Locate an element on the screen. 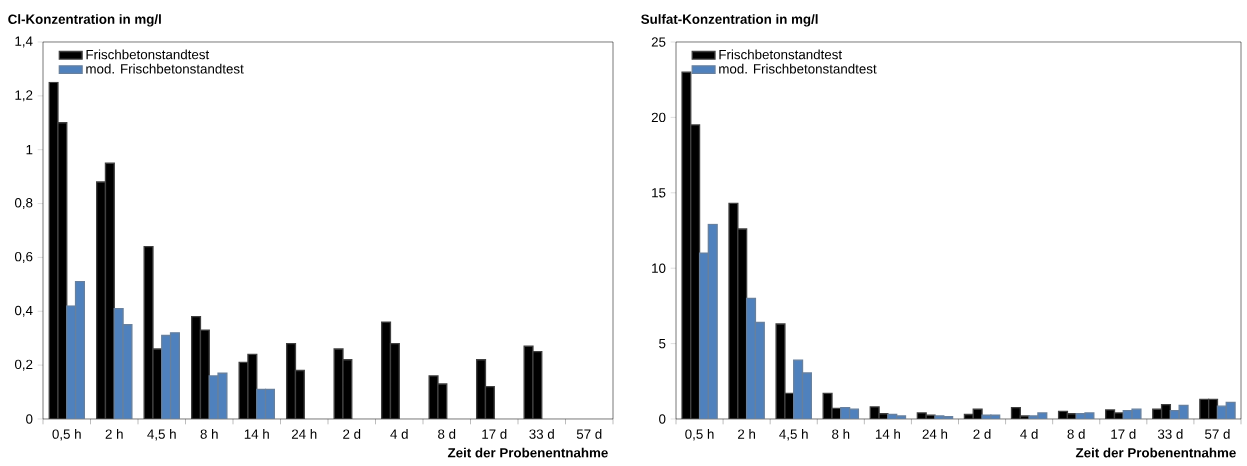 The image size is (1247, 466). y-tick-label: 20 is located at coordinates (658, 117).